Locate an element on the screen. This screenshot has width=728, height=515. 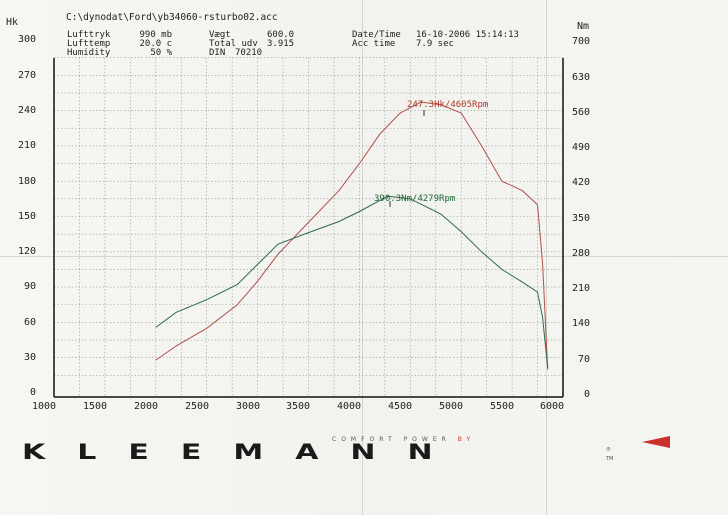
power-peak-label: 247.3Hk/4605Rpm is located at coordinates (448, 105).